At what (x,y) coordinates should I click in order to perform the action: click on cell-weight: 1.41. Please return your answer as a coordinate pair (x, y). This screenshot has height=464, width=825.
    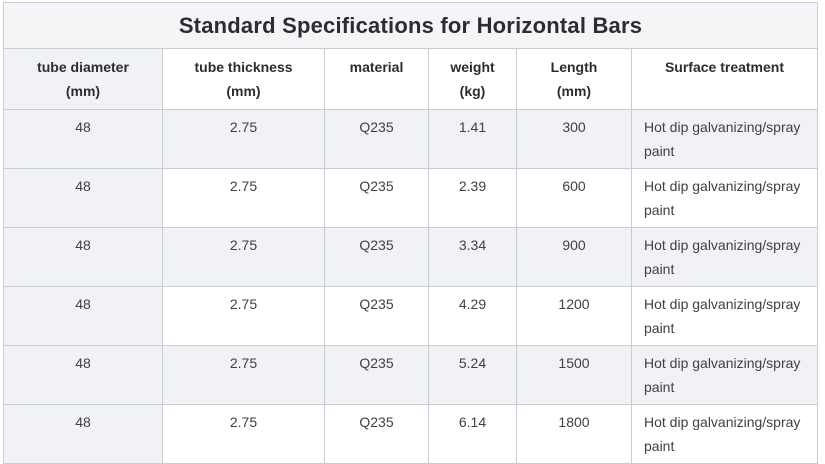
    Looking at the image, I should click on (472, 139).